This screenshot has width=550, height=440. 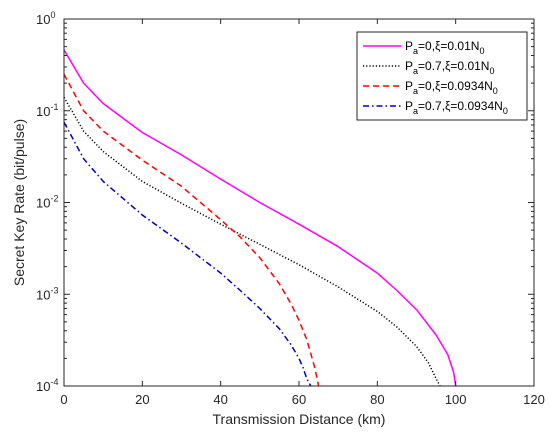 I want to click on y-tick-label: 10⁻¹, so click(x=47, y=110).